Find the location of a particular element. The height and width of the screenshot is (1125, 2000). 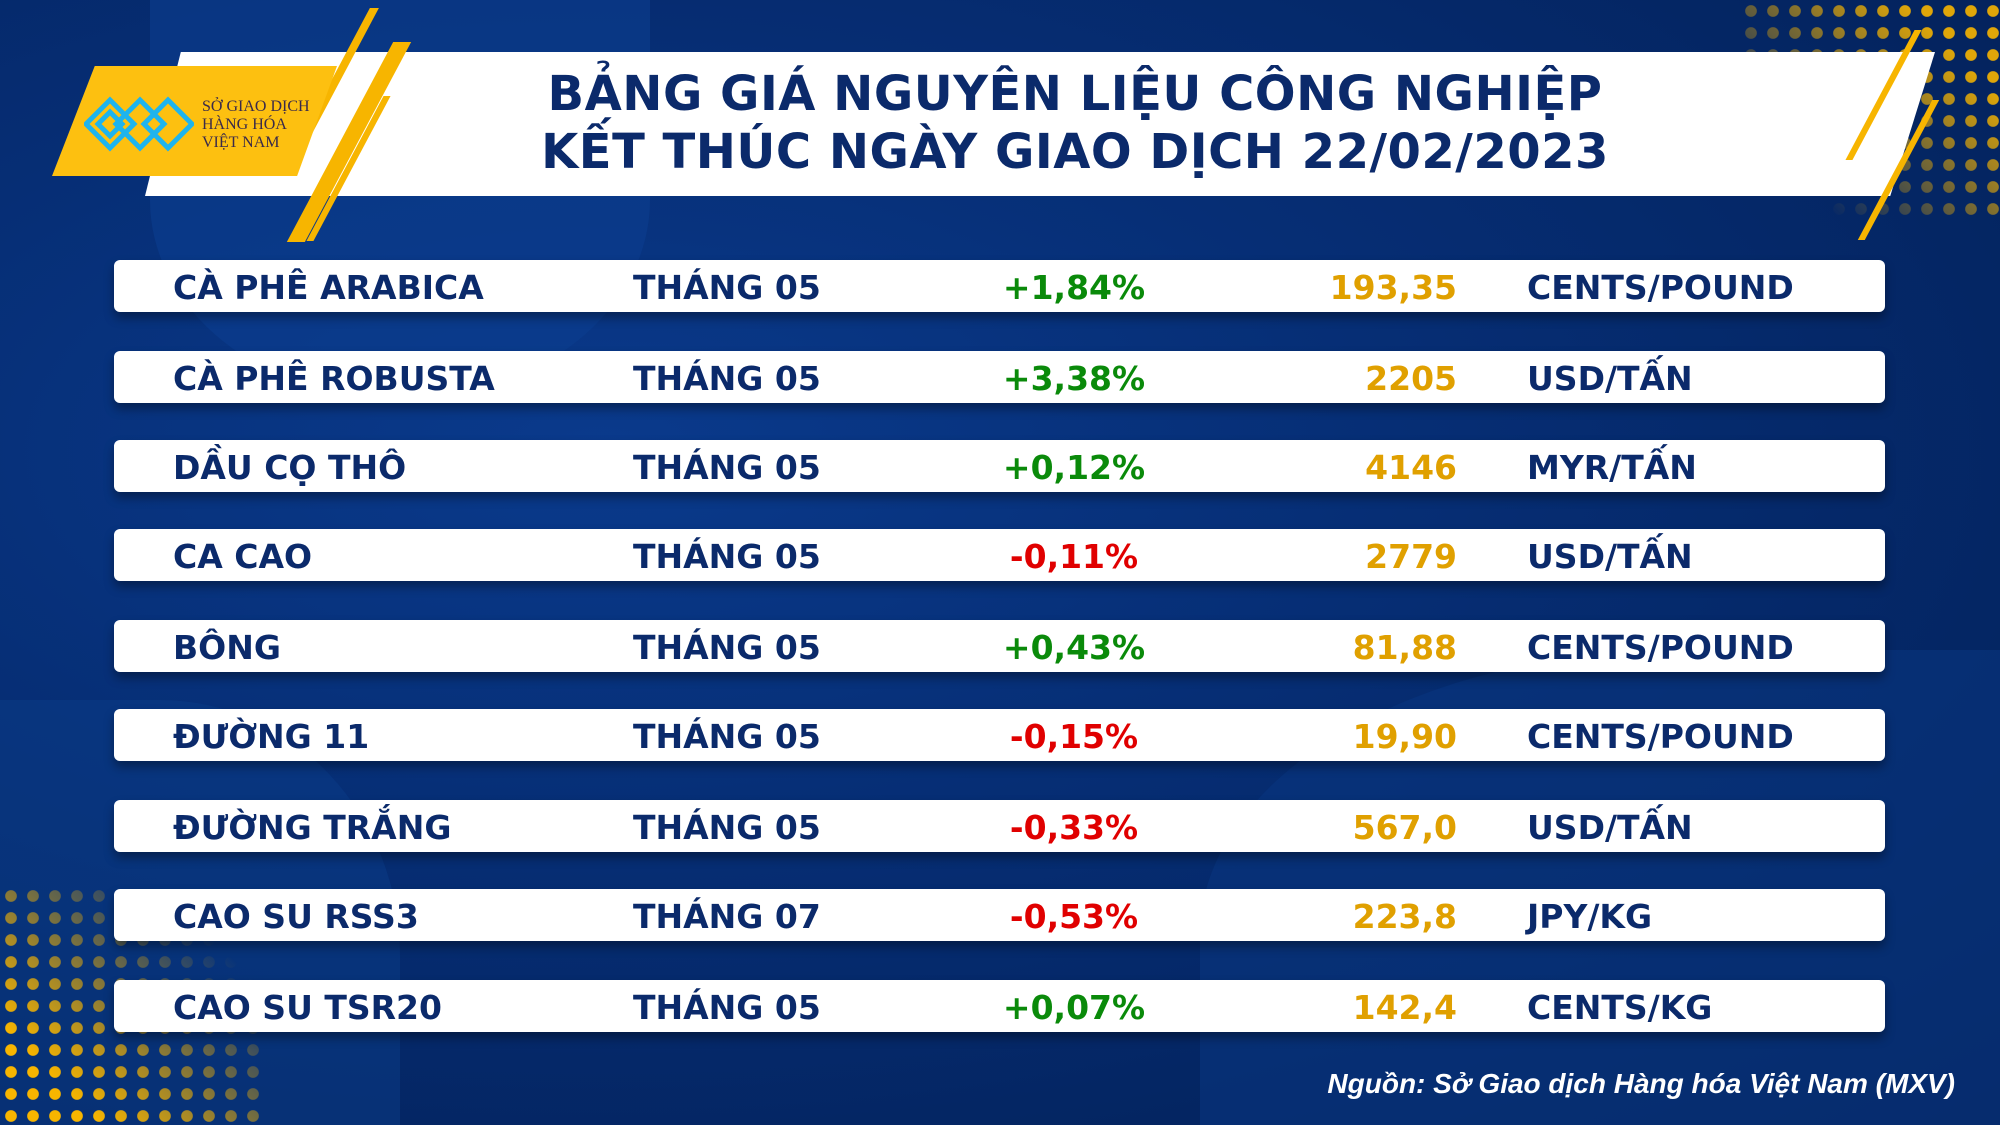

commodity-name: ĐƯỜNG 11 is located at coordinates (271, 736).